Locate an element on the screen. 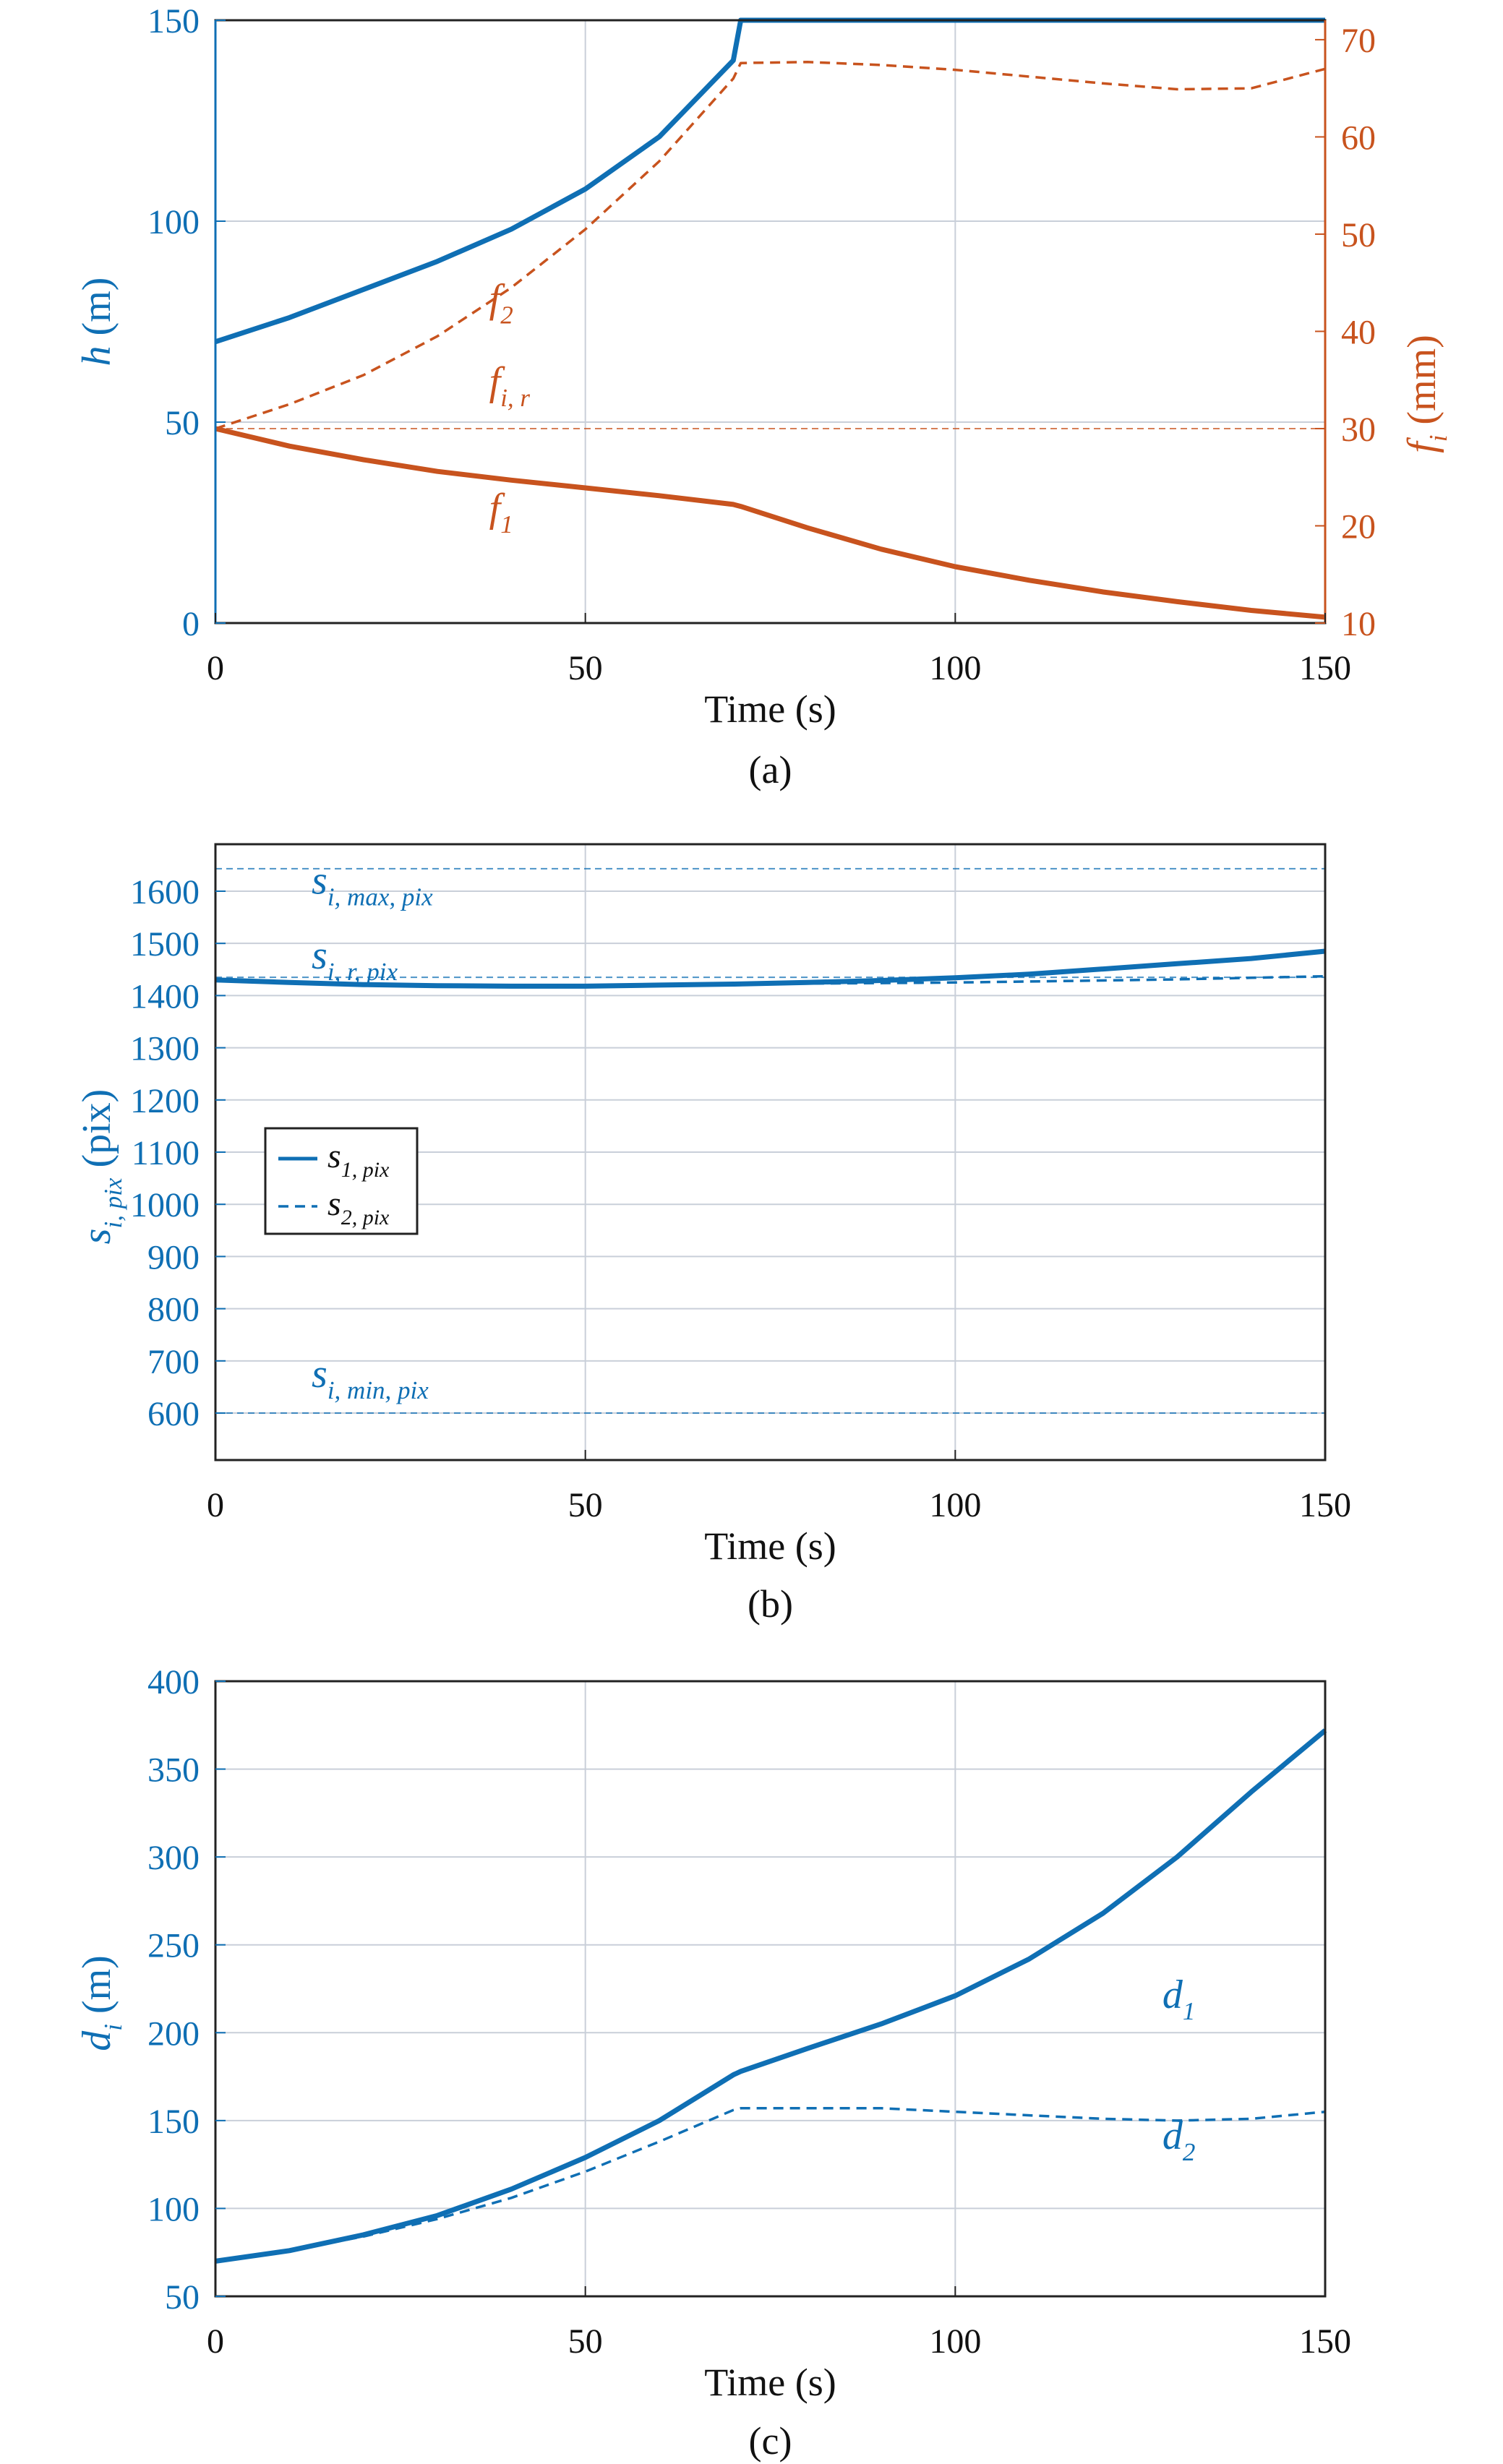  legend-label-1: s1, pix is located at coordinates (358, 1159).